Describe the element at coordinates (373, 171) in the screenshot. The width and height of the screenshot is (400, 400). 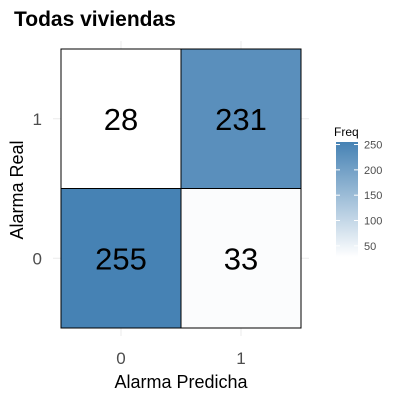
I see `legend-tick-label: 200` at that location.